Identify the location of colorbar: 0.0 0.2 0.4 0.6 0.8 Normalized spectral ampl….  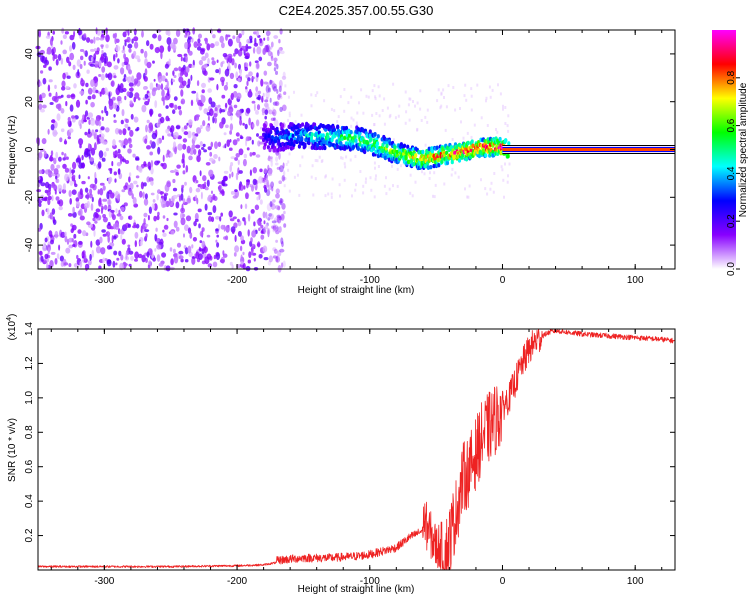
(730, 153).